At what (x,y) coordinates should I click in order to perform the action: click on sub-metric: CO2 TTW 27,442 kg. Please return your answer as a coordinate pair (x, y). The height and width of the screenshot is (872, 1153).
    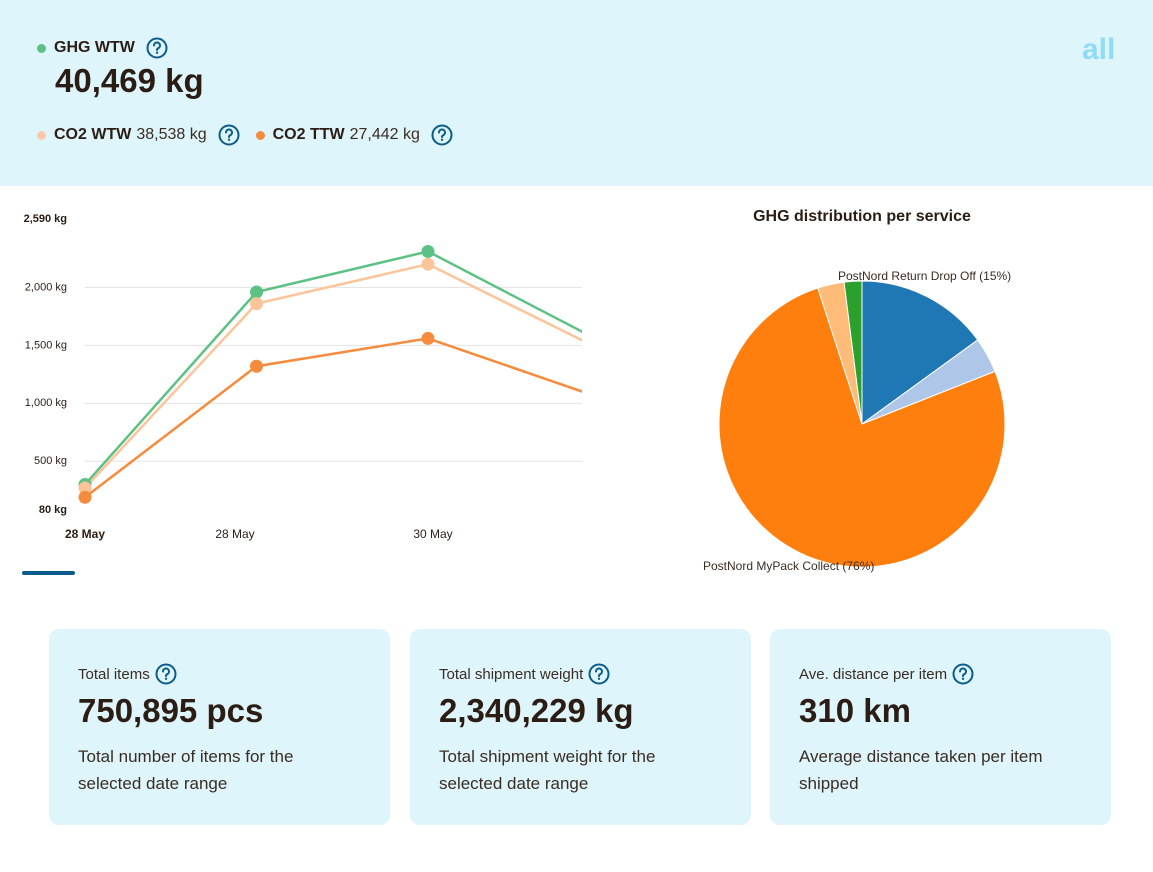
    Looking at the image, I should click on (354, 135).